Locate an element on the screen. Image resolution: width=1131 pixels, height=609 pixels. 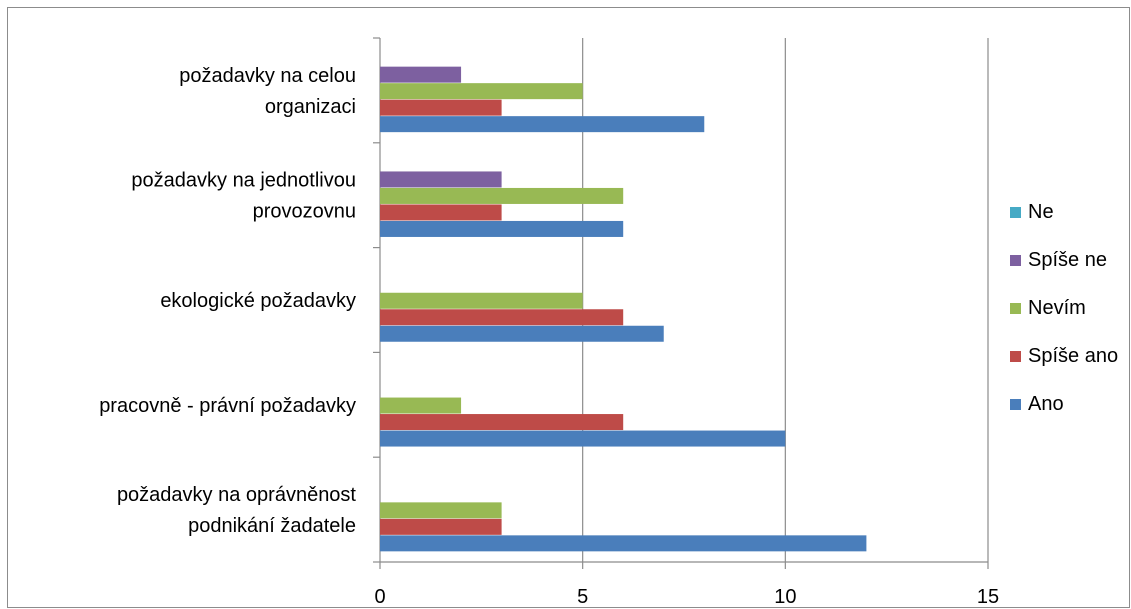
x-tick-label: 0 is located at coordinates (379, 597).